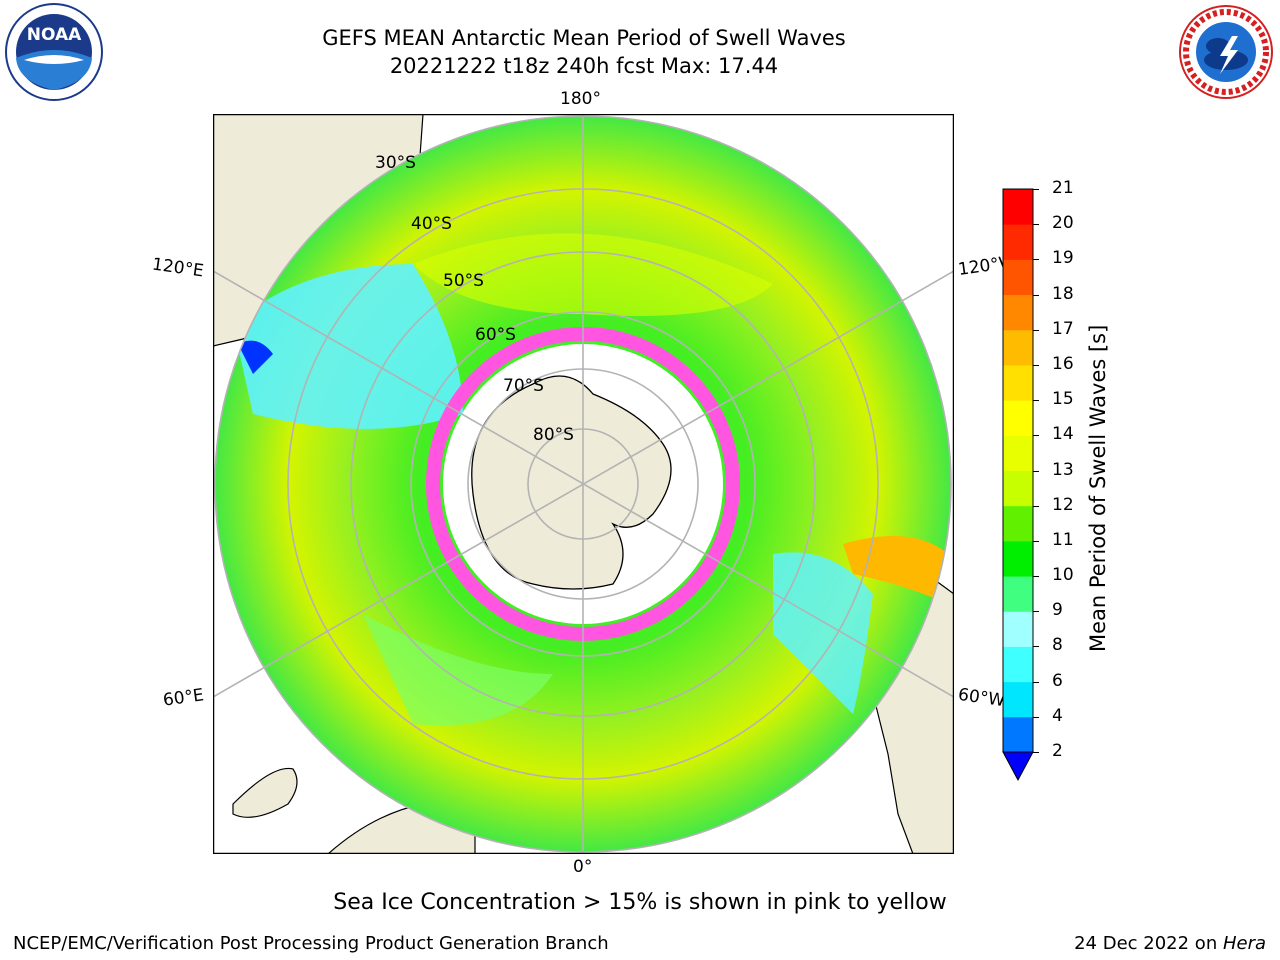  I want to click on colorbar-tick-label: 15, so click(1063, 399).